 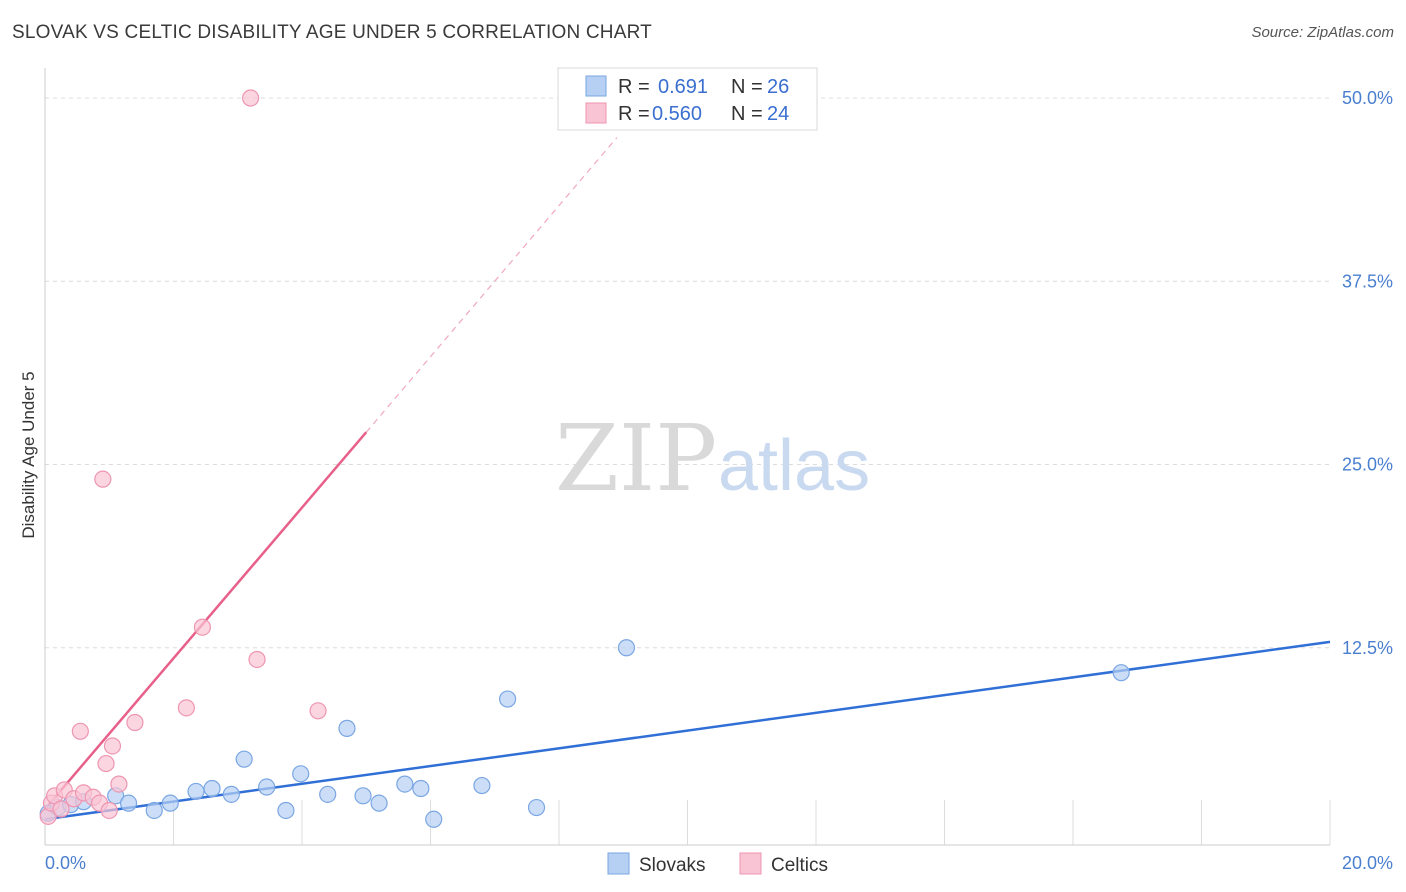 What do you see at coordinates (65, 863) in the screenshot?
I see `x-tick-label-0: 0.0%` at bounding box center [65, 863].